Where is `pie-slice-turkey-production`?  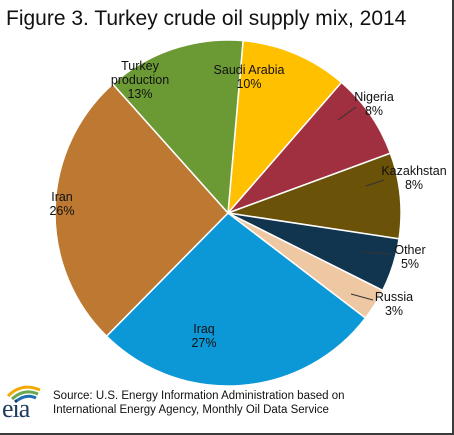
pie-slice-turkey-production is located at coordinates (177, 127).